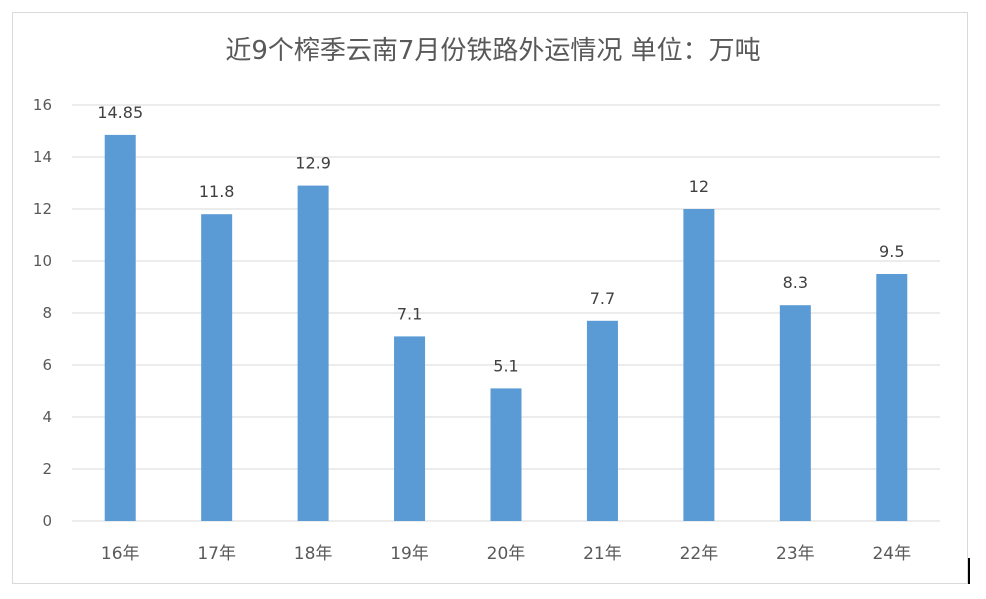 This screenshot has width=986, height=599. What do you see at coordinates (120, 554) in the screenshot?
I see `x-category-label: 16年` at bounding box center [120, 554].